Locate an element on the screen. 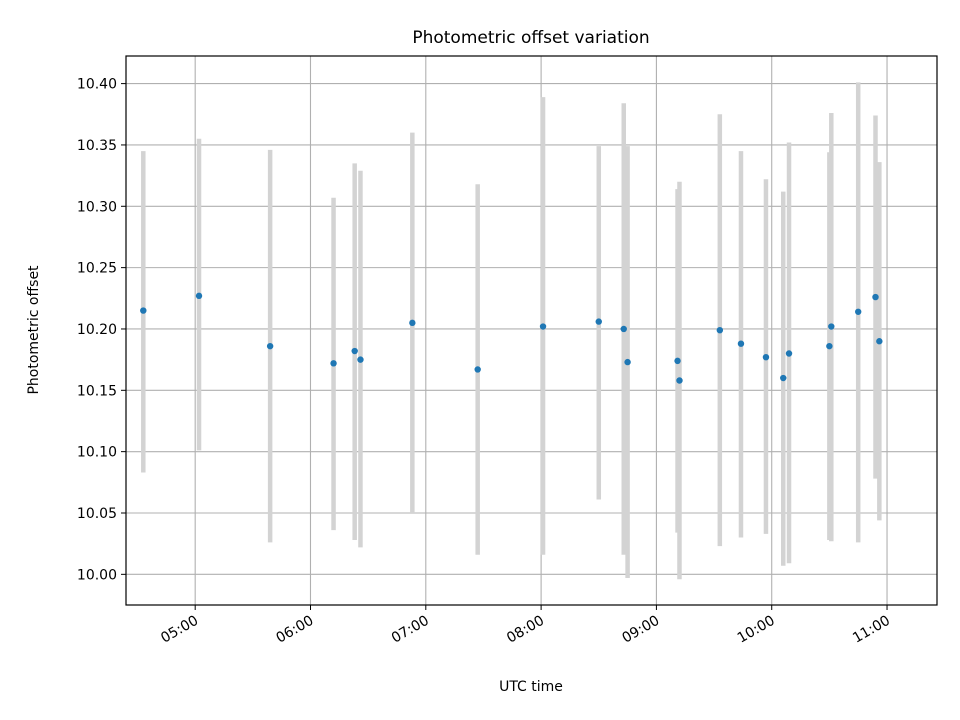 Image resolution: width=960 pixels, height=720 pixels. y-tick-label: 10.40 is located at coordinates (97, 85).